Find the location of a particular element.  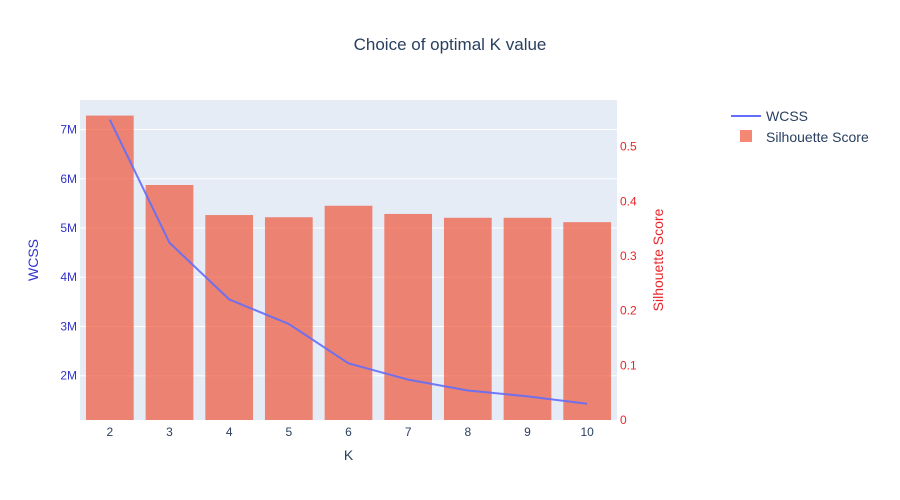

right-axis-tick-label: 0.3 is located at coordinates (628, 256).